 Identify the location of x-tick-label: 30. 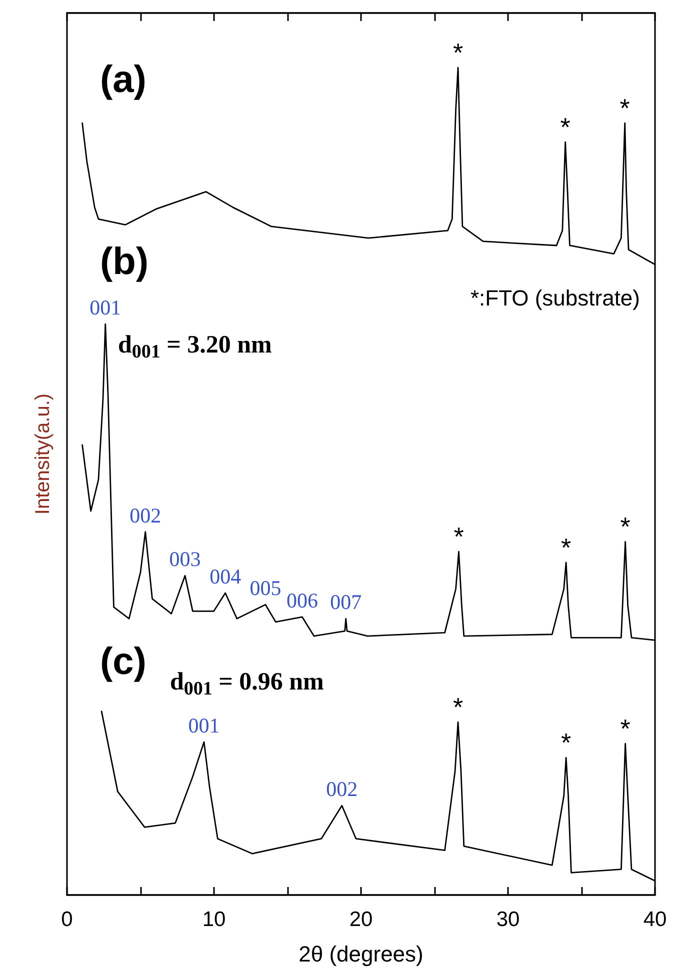
(508, 919).